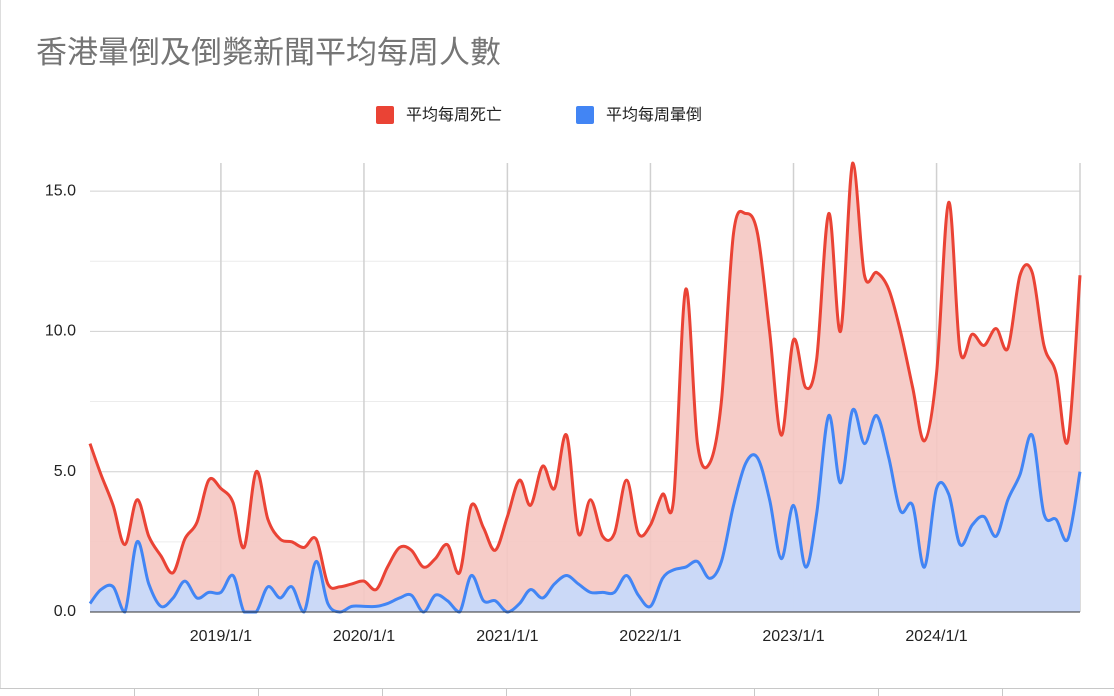  What do you see at coordinates (268, 52) in the screenshot?
I see `chart-title: 香港暈倒及倒斃新聞平均每周人數` at bounding box center [268, 52].